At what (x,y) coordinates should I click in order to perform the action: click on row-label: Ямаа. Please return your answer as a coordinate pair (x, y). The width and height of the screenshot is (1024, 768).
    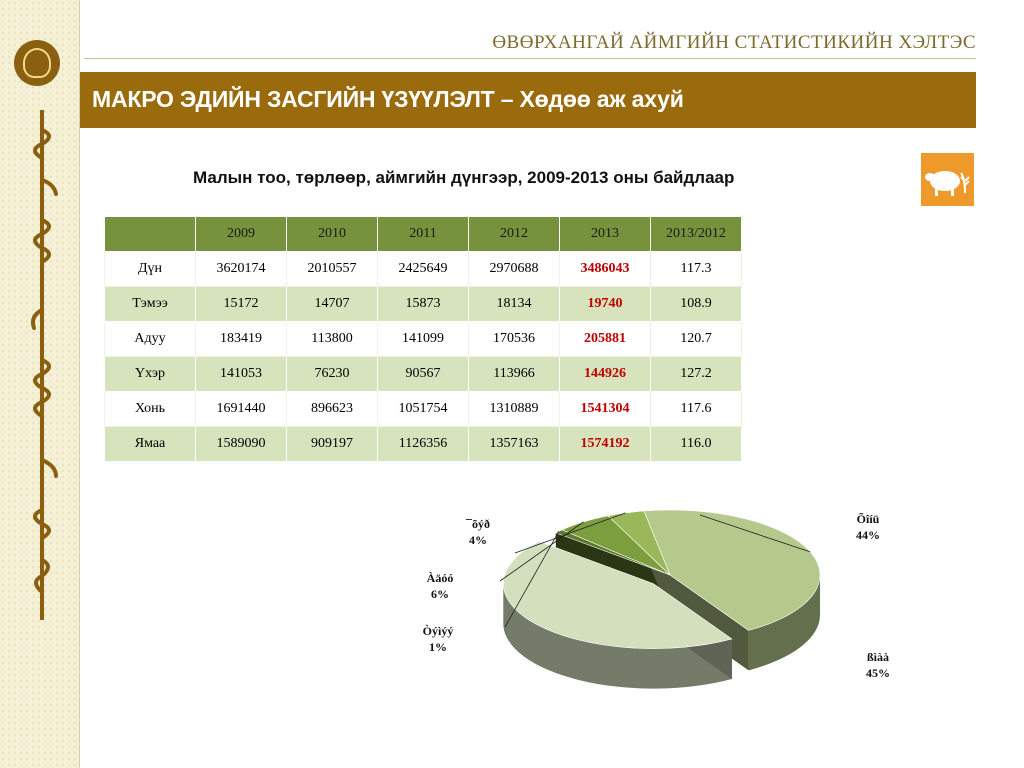
    Looking at the image, I should click on (150, 444).